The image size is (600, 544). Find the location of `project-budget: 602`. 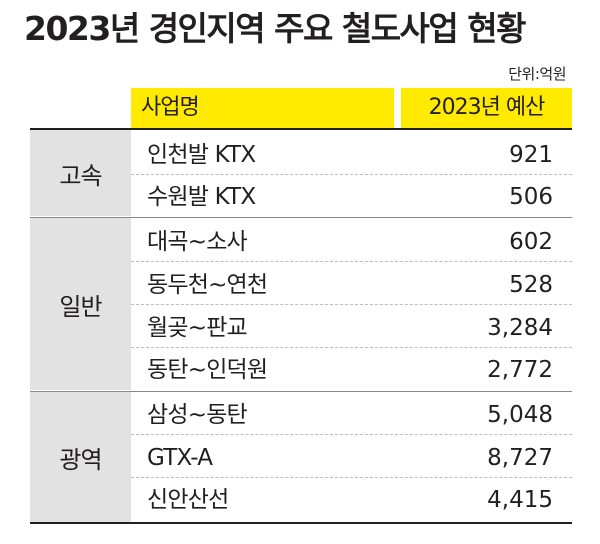

project-budget: 602 is located at coordinates (531, 242).